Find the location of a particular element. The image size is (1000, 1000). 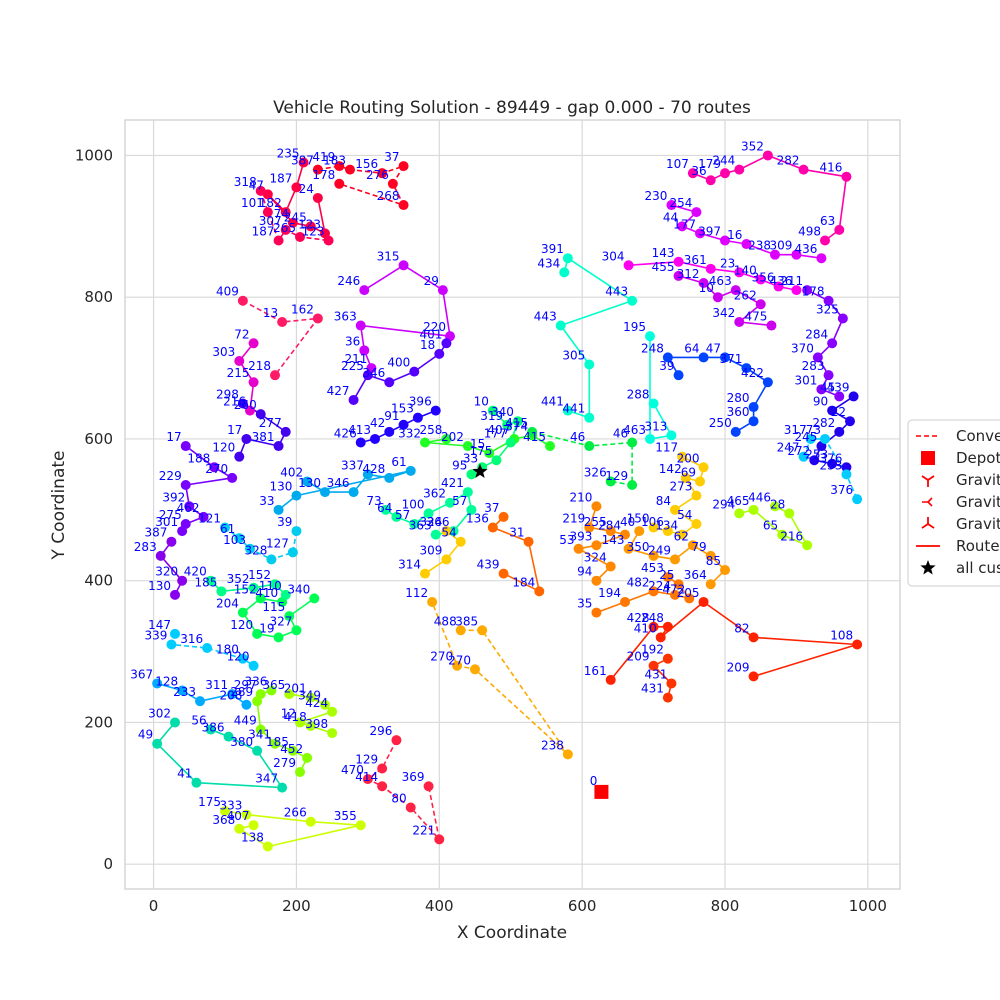

node-label: 421 is located at coordinates (452, 483).